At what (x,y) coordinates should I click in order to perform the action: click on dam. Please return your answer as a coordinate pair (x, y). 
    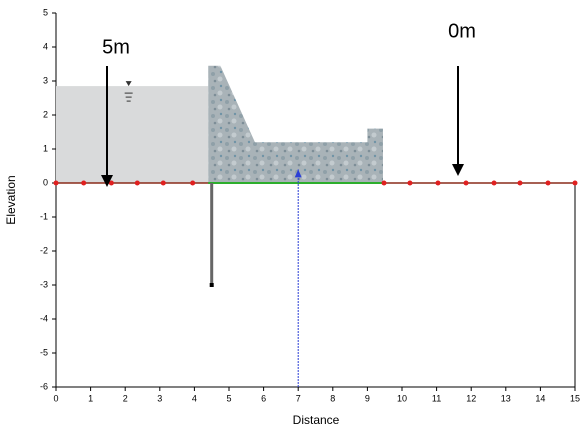
    Looking at the image, I should click on (295, 124).